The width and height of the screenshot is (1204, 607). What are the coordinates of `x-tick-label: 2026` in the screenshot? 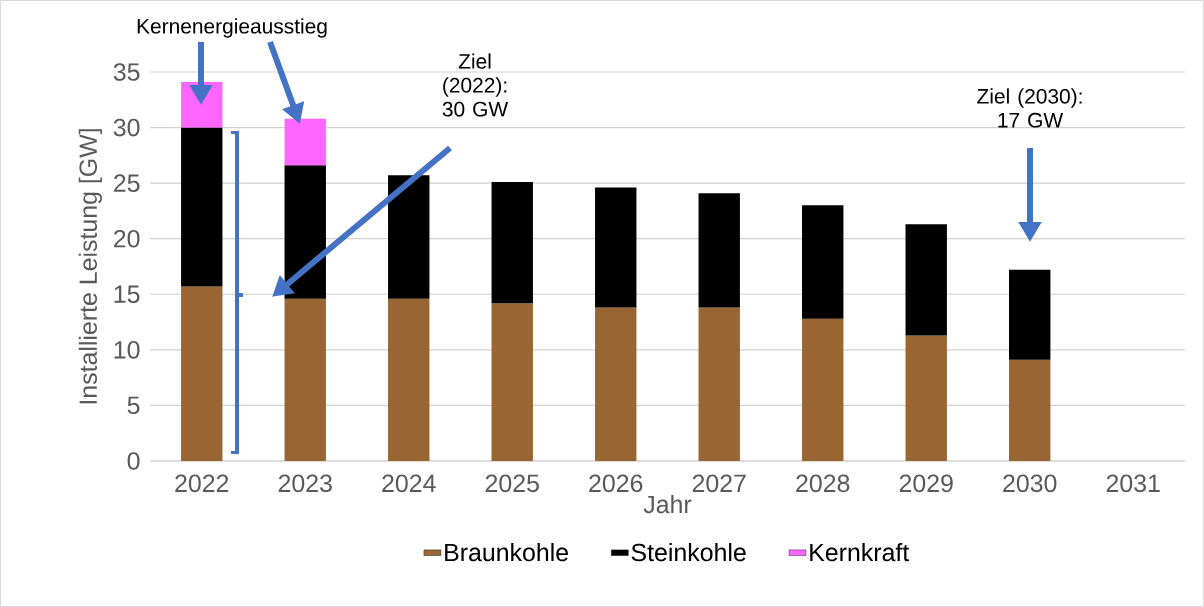 It's located at (616, 483).